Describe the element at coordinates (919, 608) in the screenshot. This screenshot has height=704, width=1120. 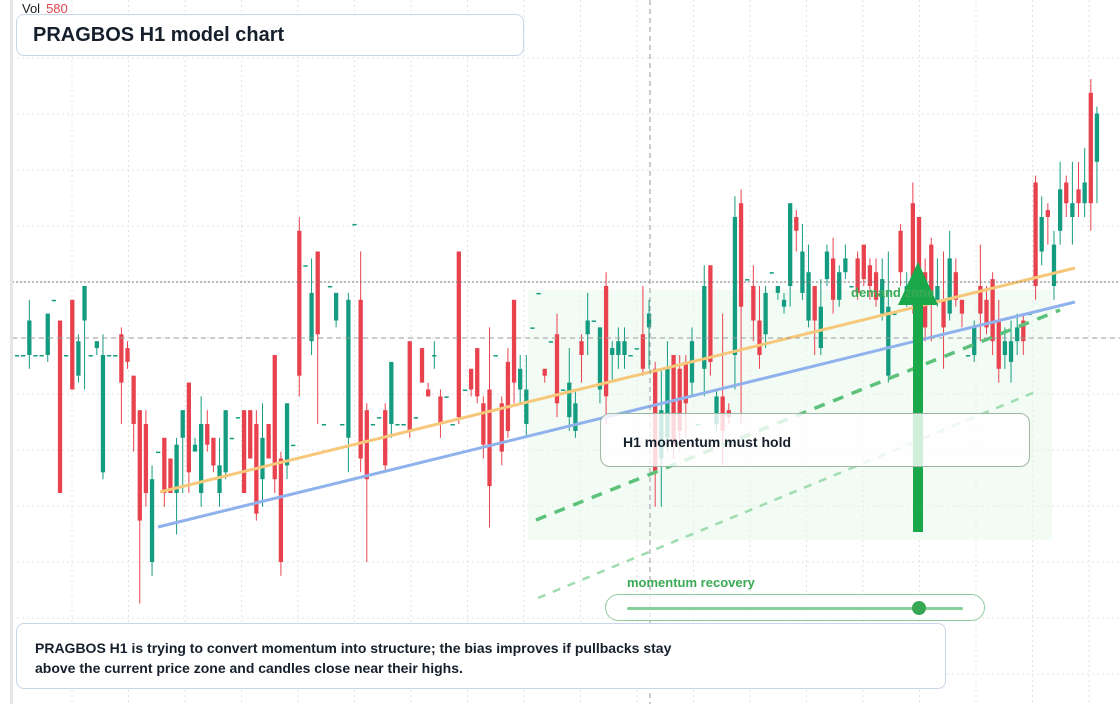
I see `slider-knob` at that location.